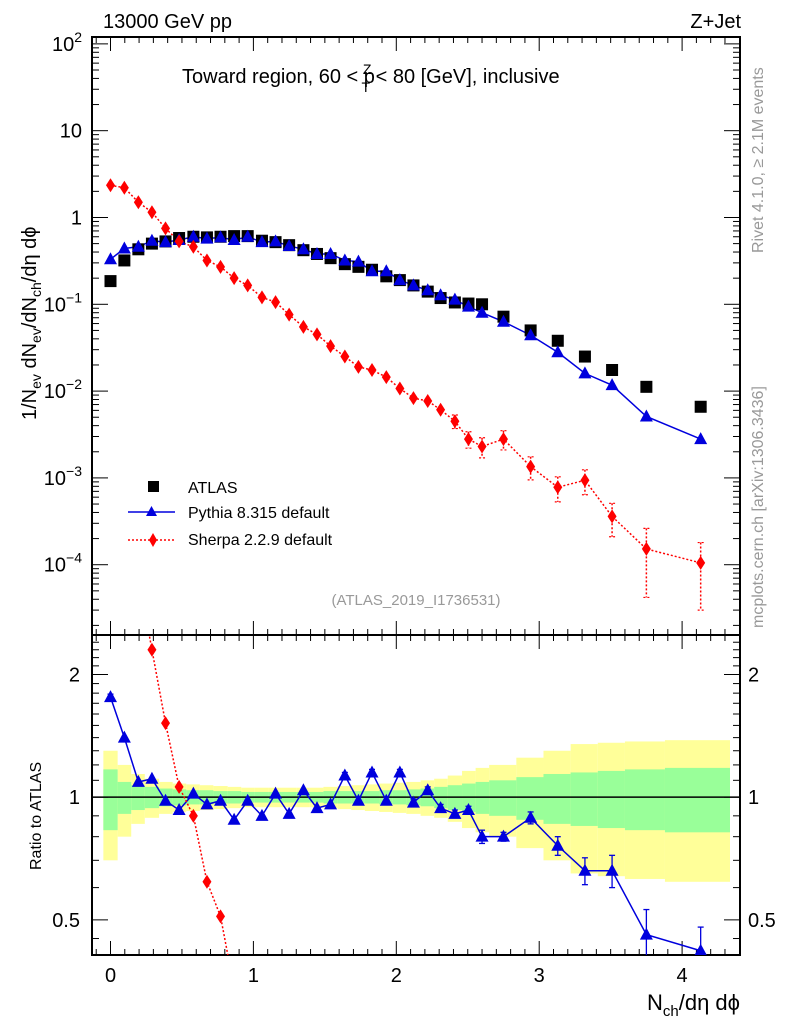 The image size is (786, 1024). I want to click on y-tick-label: 10², so click(67, 42).